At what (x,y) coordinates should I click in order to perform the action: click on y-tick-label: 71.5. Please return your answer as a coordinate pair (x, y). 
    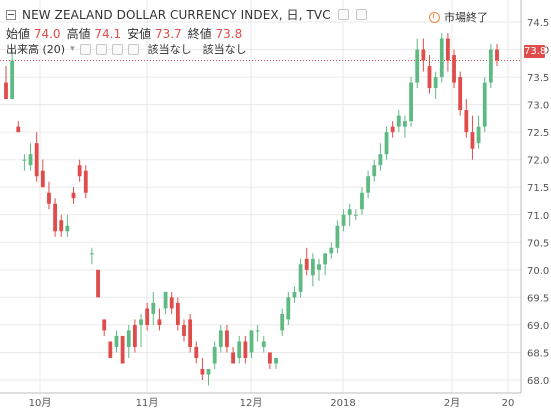
    Looking at the image, I should click on (538, 188).